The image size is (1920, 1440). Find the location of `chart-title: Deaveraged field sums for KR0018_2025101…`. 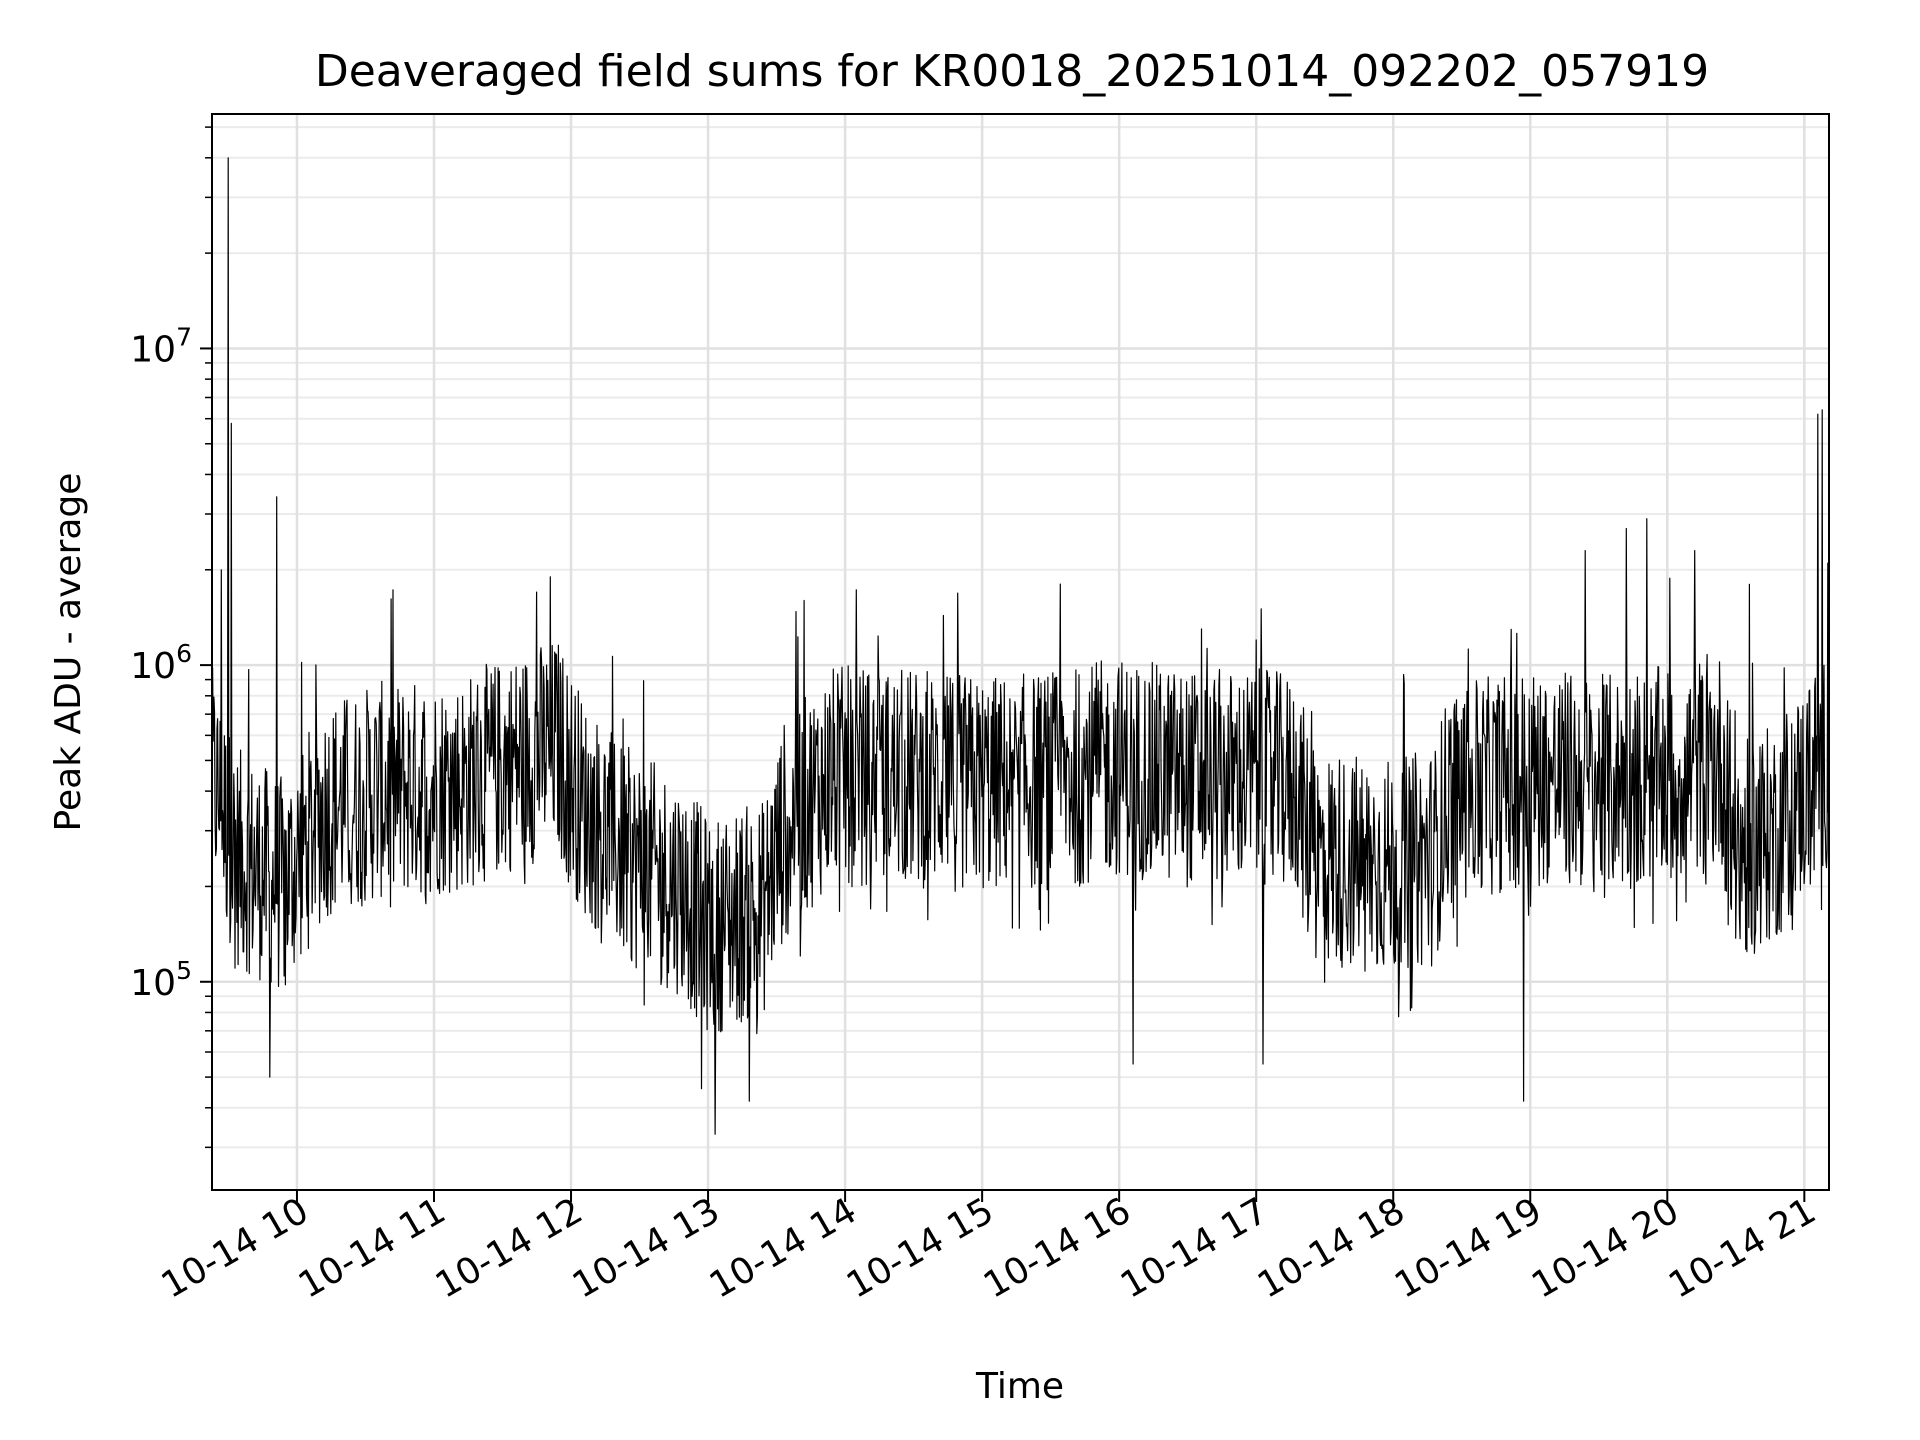

chart-title: Deaveraged field sums for KR0018_2025101… is located at coordinates (1012, 71).